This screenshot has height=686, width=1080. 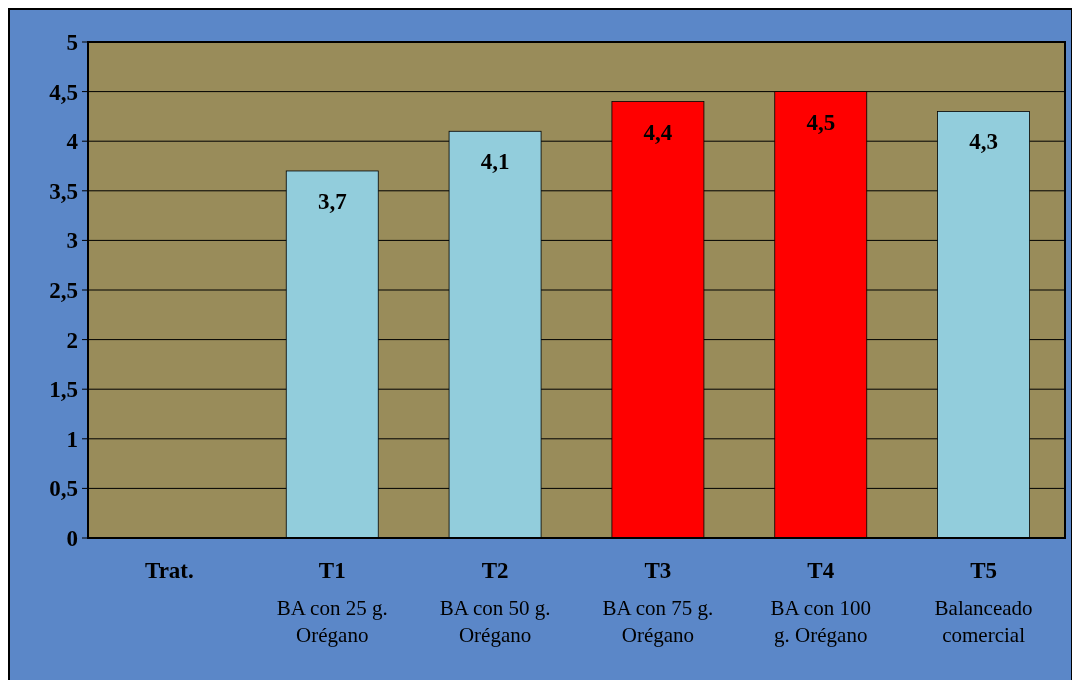 What do you see at coordinates (332, 201) in the screenshot?
I see `data-label: 3,7` at bounding box center [332, 201].